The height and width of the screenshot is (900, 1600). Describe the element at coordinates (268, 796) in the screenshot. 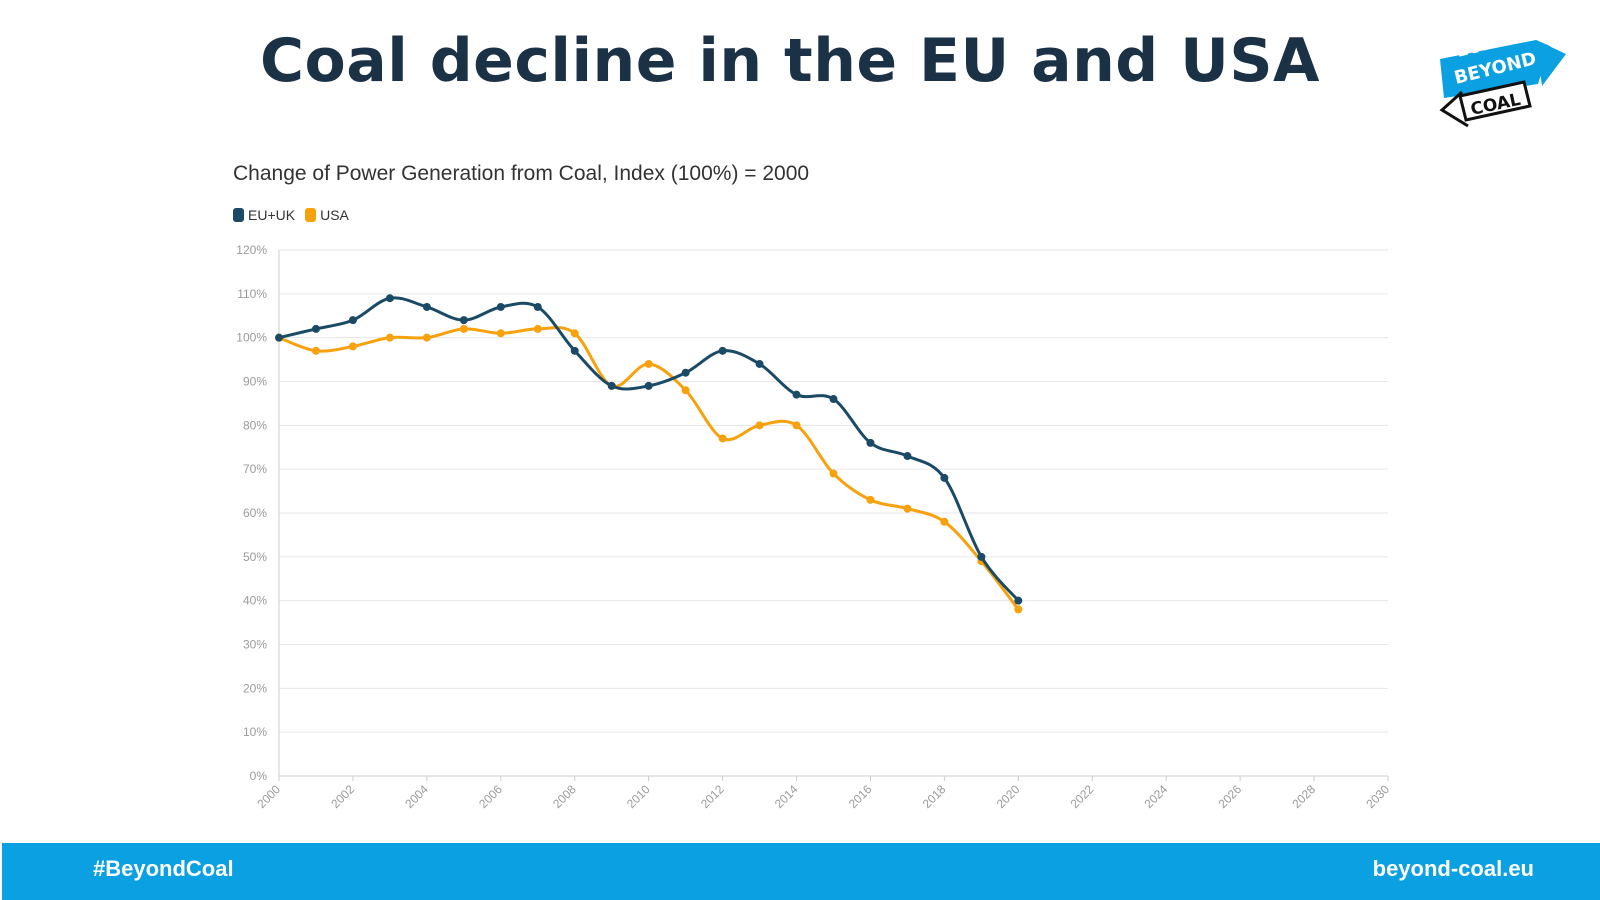

I see `x-tick-label: 2000` at that location.